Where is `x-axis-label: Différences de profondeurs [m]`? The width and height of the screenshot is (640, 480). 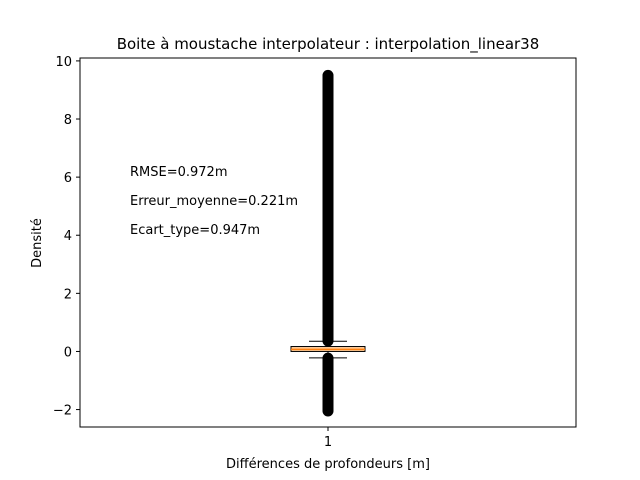 x-axis-label: Différences de profondeurs [m] is located at coordinates (328, 464).